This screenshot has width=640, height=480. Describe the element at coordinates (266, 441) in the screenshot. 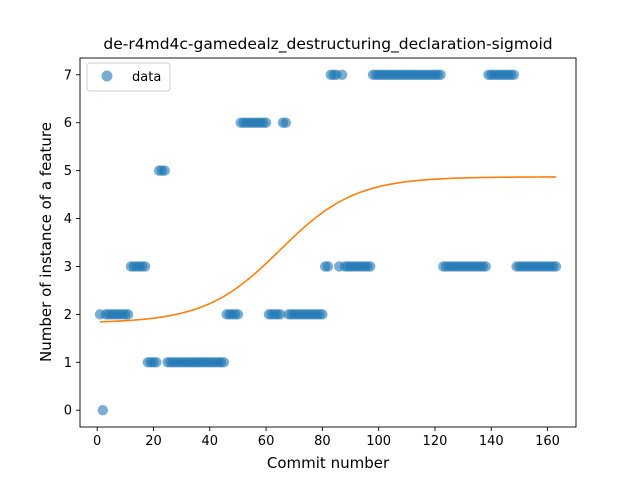

I see `x-tick-label: 60` at that location.